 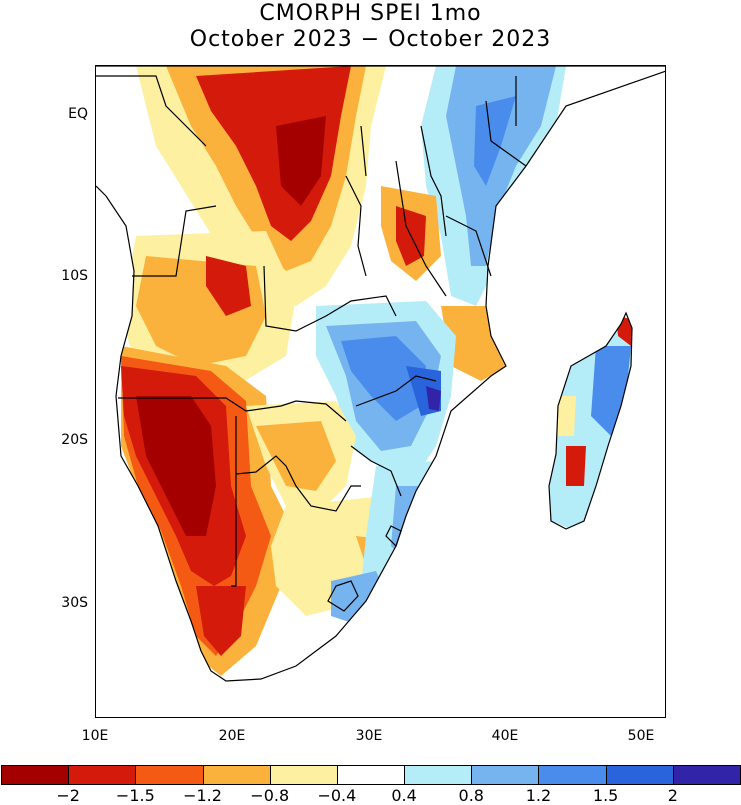 I want to click on map-period: October 2023 − October 2023, so click(x=370, y=39).